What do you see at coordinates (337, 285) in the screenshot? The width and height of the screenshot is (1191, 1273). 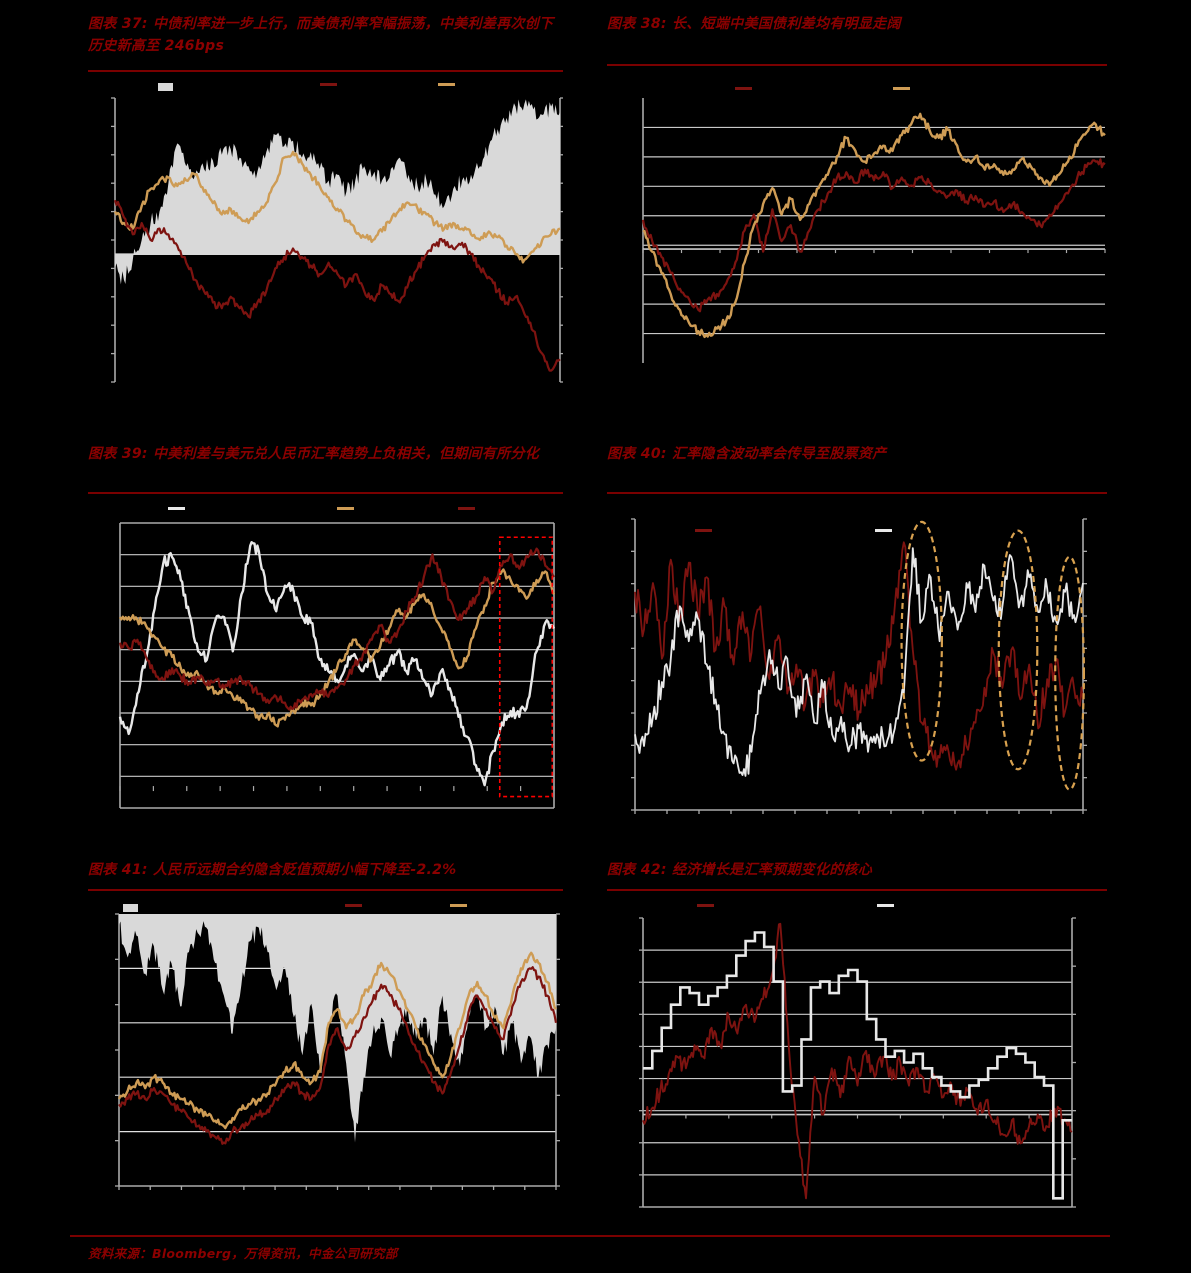 I see `fig37-darkred-line` at bounding box center [337, 285].